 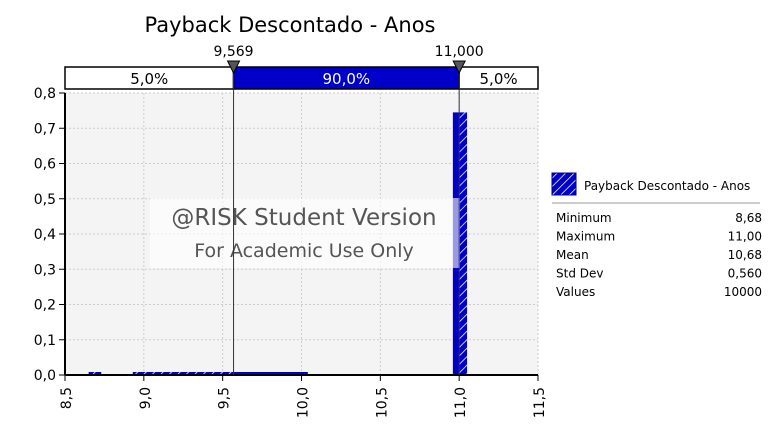 I want to click on x-tick-label: 9,5, so click(x=225, y=398).